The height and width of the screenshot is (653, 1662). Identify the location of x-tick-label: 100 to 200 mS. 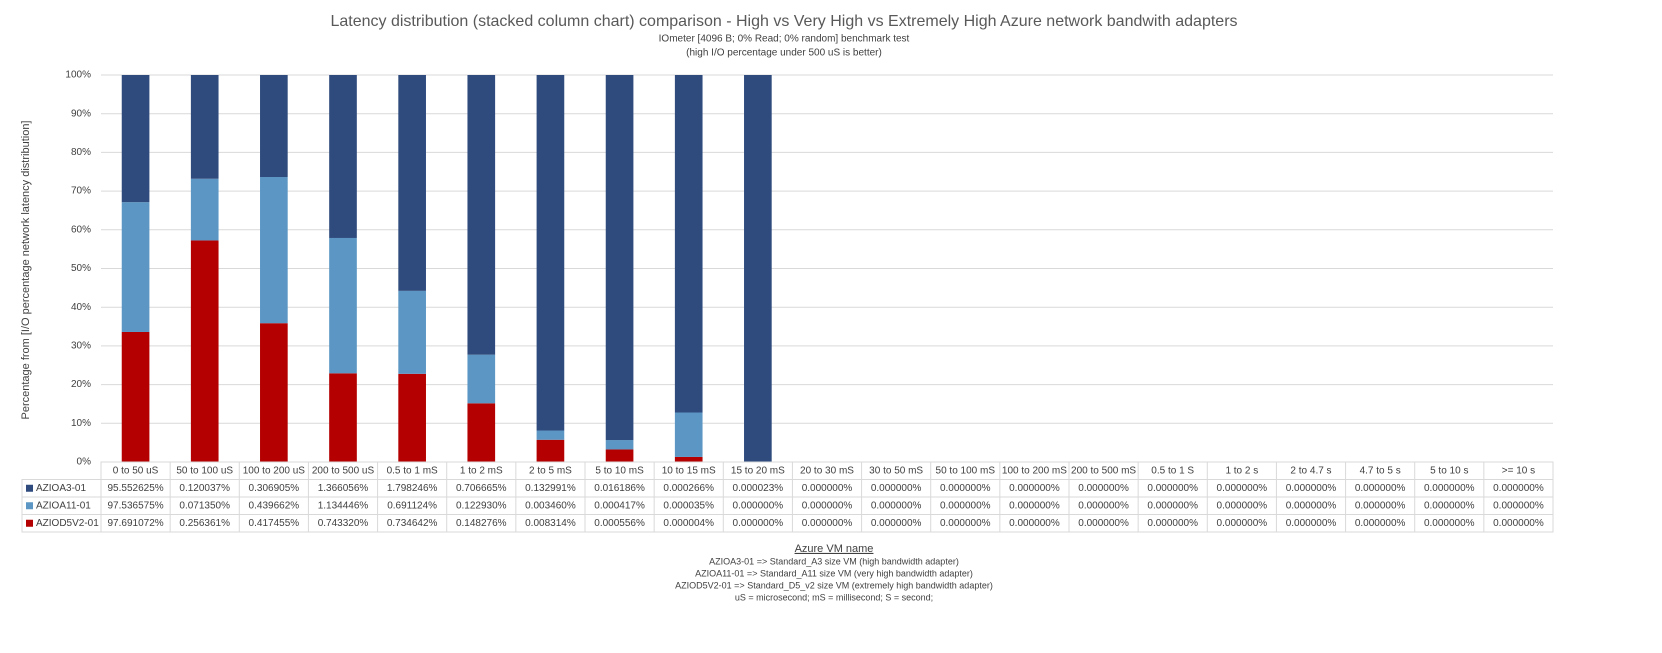
(1034, 470).